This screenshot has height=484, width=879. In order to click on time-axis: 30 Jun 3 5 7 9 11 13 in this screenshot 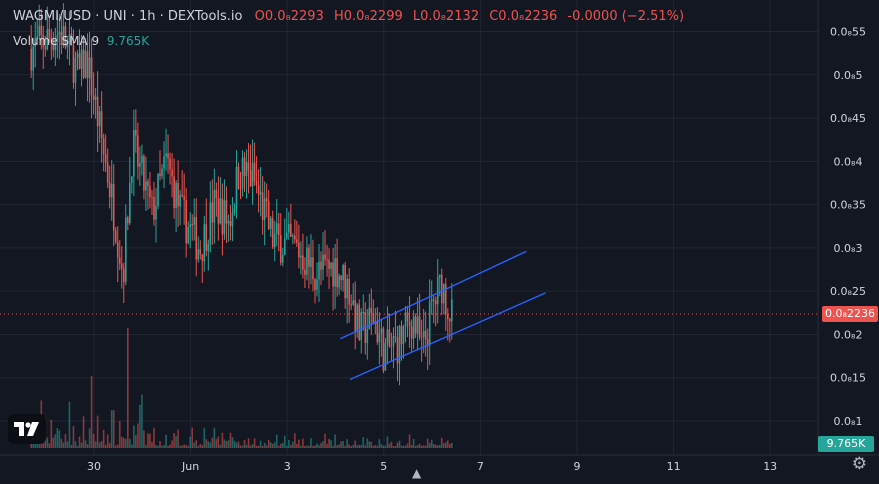, I will do `click(432, 466)`.